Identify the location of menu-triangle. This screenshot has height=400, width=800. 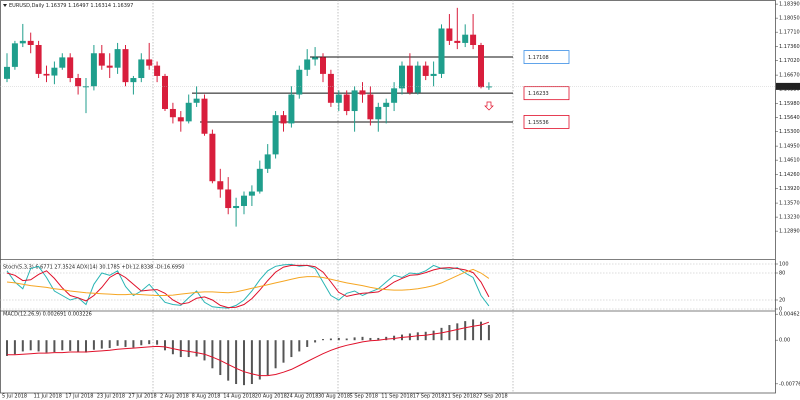
(5, 5).